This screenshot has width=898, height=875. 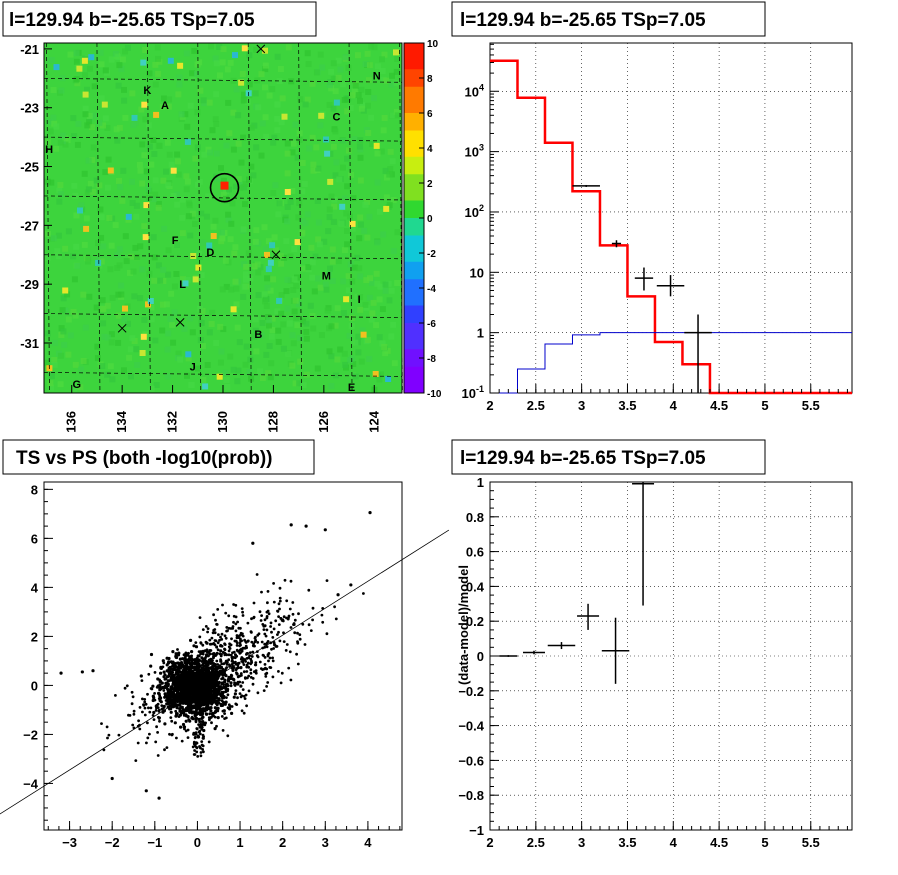 I want to click on map-cold-pixel, so click(x=56, y=67).